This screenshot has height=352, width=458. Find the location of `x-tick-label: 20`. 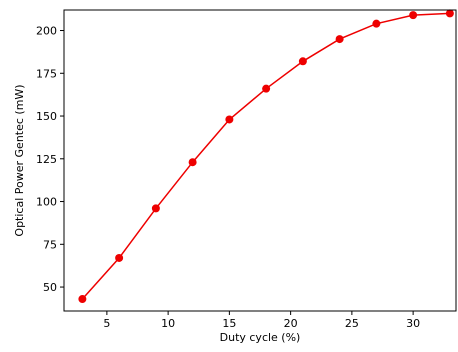

x-tick-label: 20 is located at coordinates (291, 323).